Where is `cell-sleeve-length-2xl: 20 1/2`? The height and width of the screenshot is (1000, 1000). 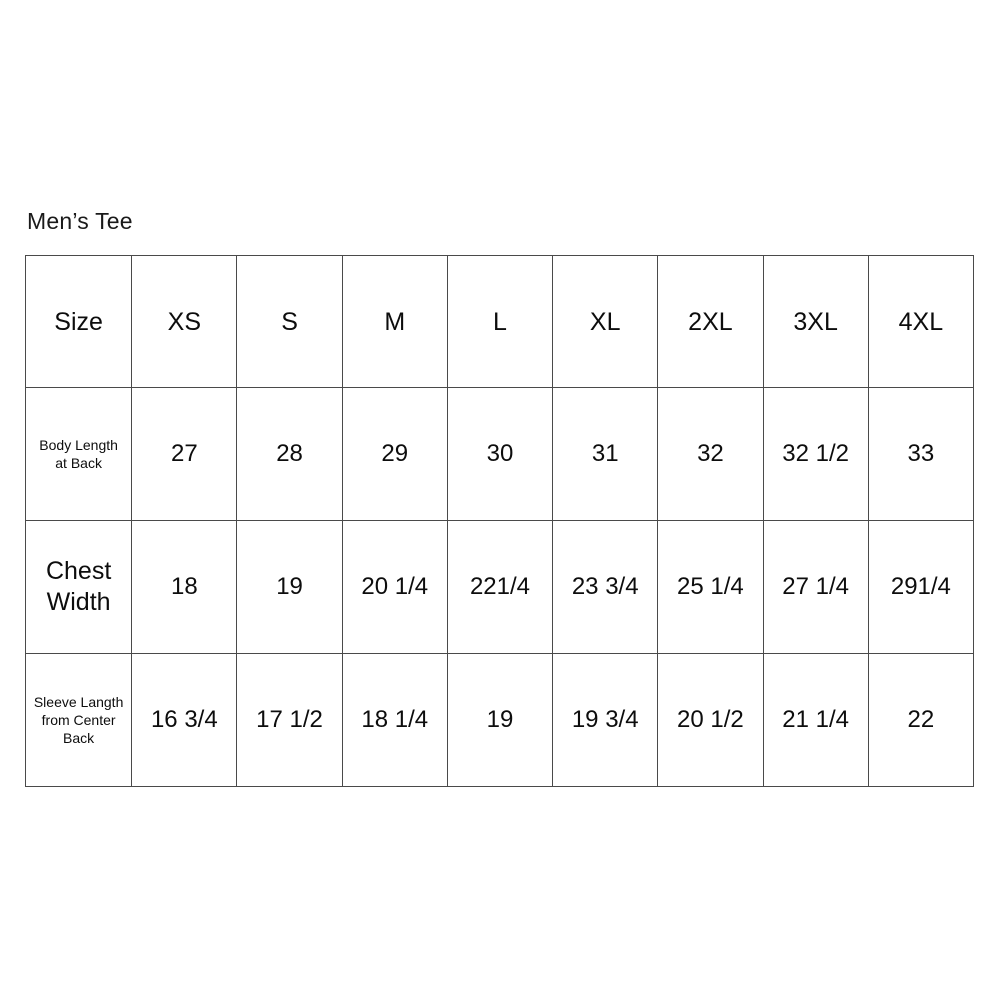 cell-sleeve-length-2xl: 20 1/2 is located at coordinates (710, 720).